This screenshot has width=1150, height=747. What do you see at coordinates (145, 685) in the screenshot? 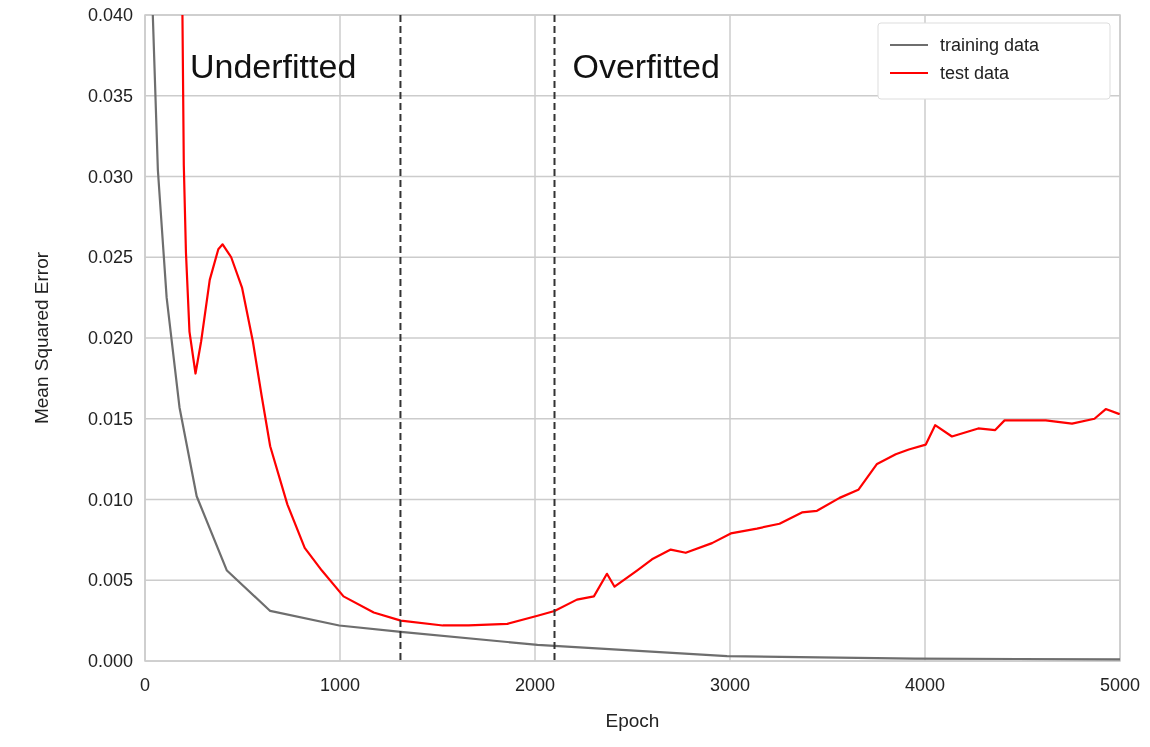
I see `x-tick-label: 0` at bounding box center [145, 685].